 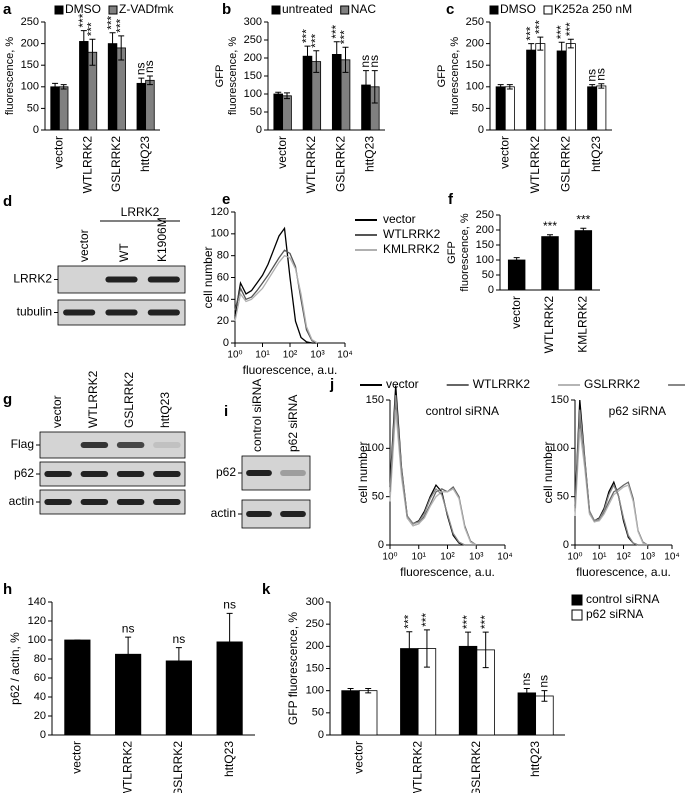 I want to click on x-tick-label: GSLRRK2, so click(x=178, y=767).